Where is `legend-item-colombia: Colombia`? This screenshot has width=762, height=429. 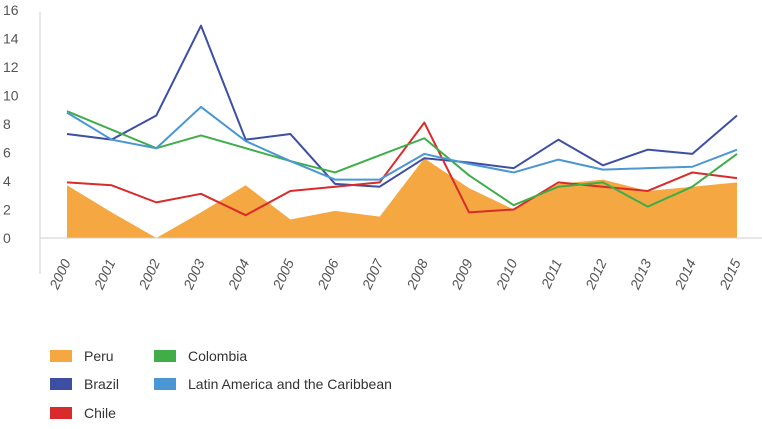 legend-item-colombia: Colombia is located at coordinates (200, 356).